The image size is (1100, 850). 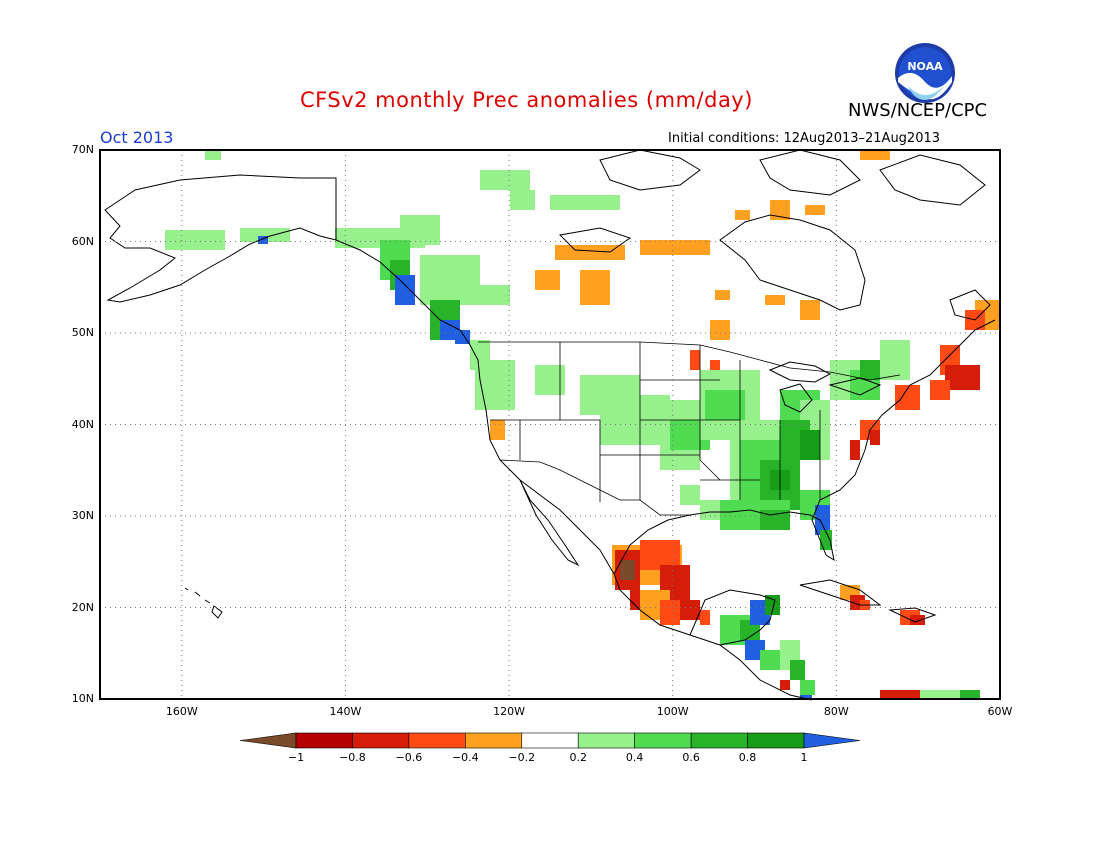 I want to click on colorbar-low-arrow, so click(x=268, y=740).